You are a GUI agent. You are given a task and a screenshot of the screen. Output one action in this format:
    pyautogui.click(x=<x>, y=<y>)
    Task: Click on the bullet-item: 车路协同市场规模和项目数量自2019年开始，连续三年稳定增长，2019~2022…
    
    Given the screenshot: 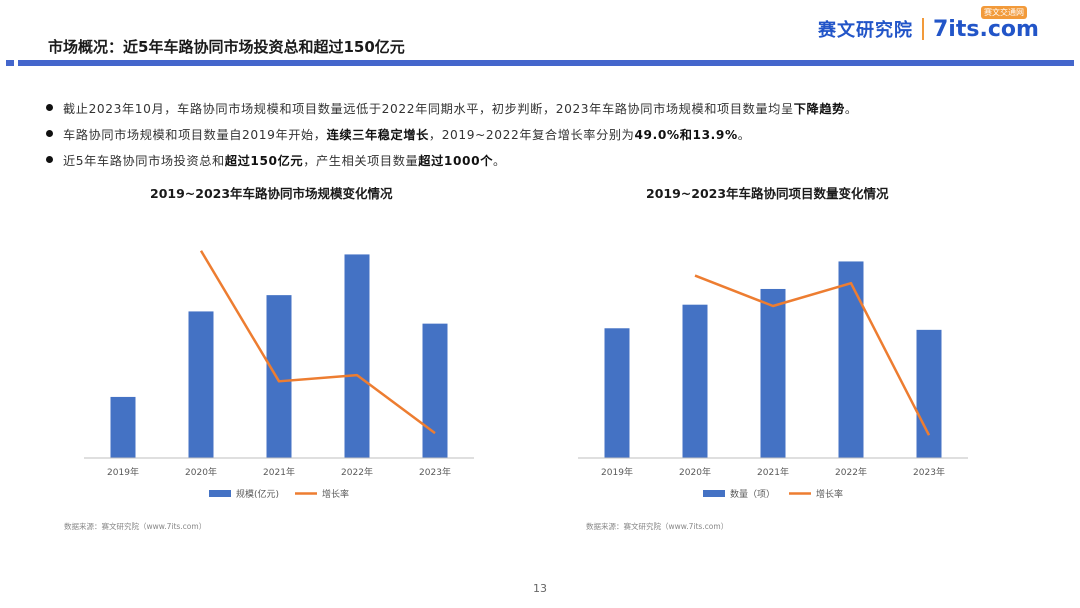 What is the action you would take?
    pyautogui.click(x=551, y=135)
    